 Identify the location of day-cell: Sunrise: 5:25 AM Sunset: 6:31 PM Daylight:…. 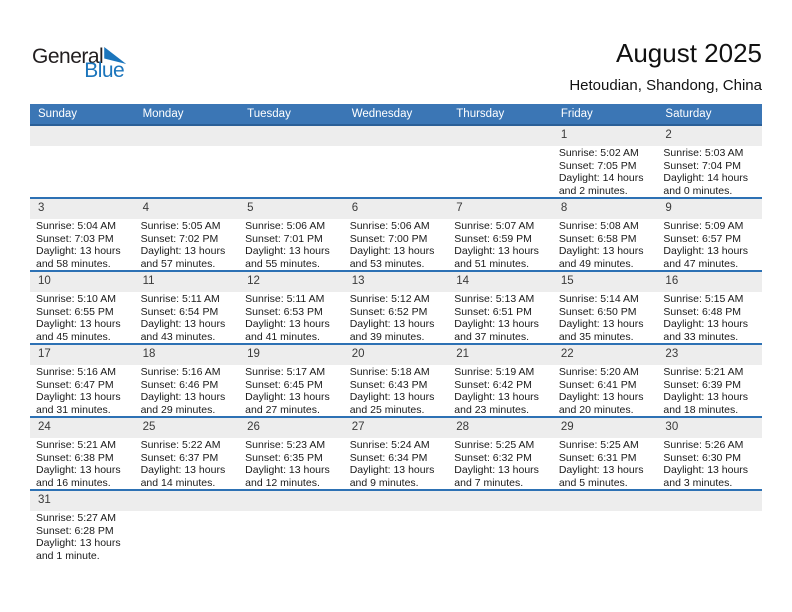
(605, 463).